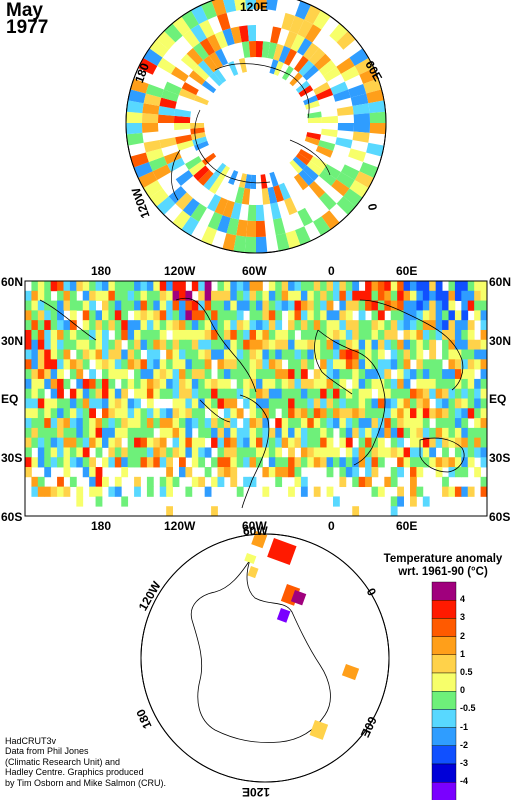 This screenshot has height=800, width=512. What do you see at coordinates (444, 736) in the screenshot?
I see `legend-swatch` at bounding box center [444, 736].